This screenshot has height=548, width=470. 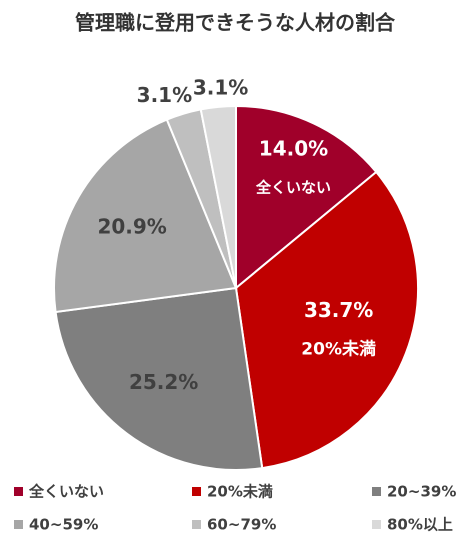 What do you see at coordinates (66, 492) in the screenshot?
I see `legend-label: 全くいない` at bounding box center [66, 492].